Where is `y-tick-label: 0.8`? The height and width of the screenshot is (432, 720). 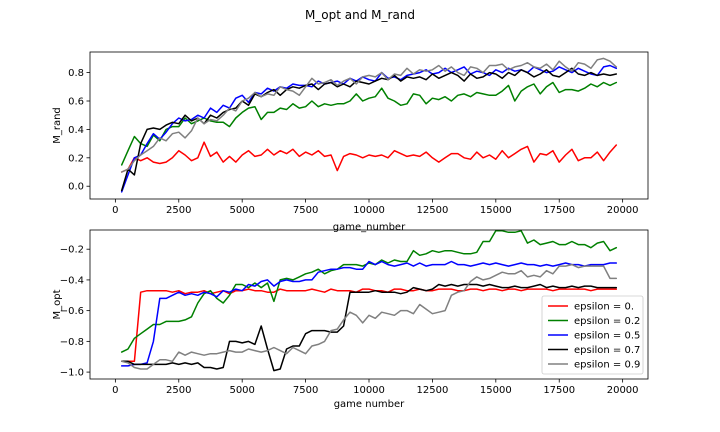 y-tick-label: 0.8 is located at coordinates (76, 73).